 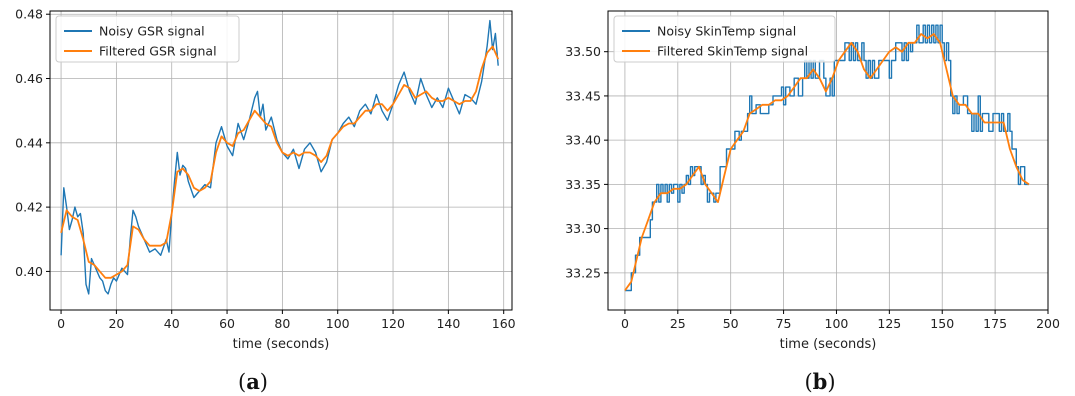 I want to click on y-tick-label: 33.25, so click(x=583, y=272).